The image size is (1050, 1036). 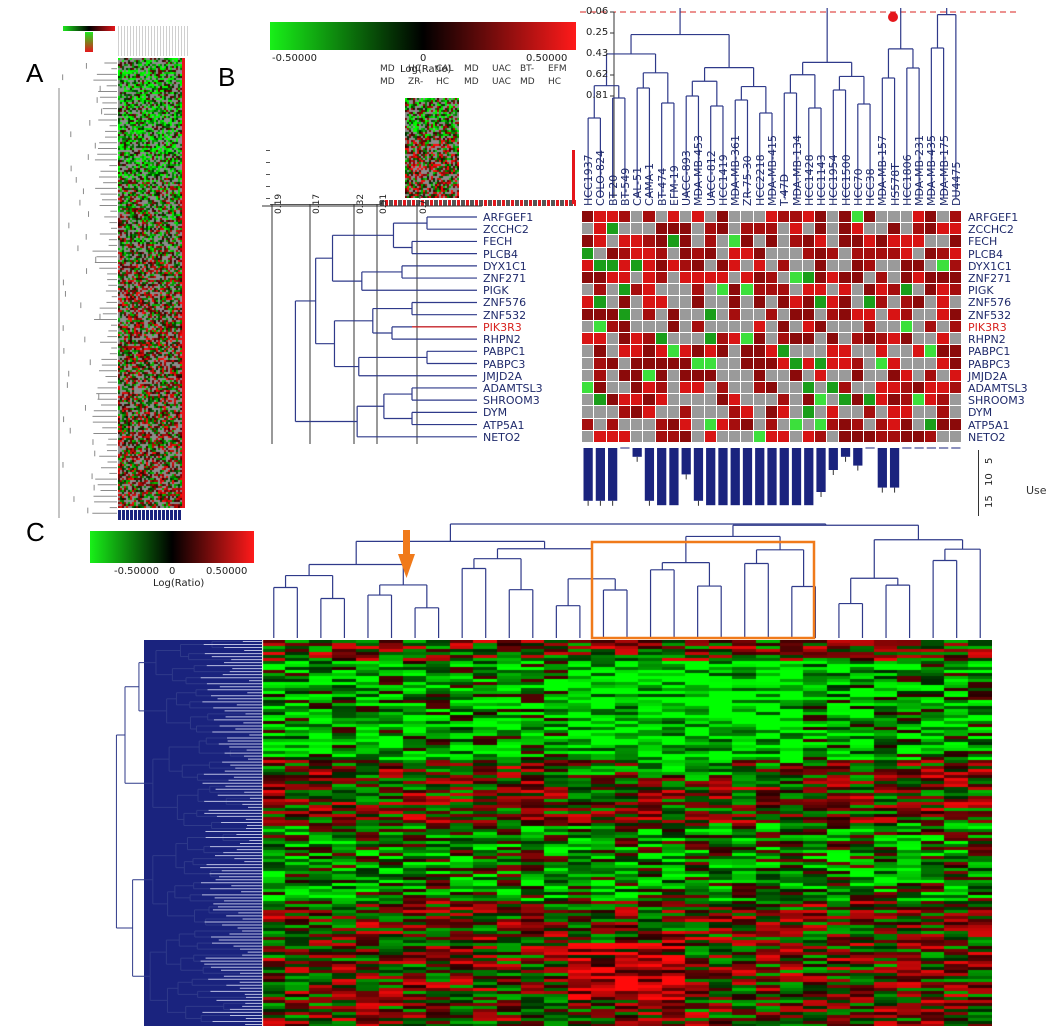 I want to click on sample-label: CAMA-1, so click(x=650, y=184).